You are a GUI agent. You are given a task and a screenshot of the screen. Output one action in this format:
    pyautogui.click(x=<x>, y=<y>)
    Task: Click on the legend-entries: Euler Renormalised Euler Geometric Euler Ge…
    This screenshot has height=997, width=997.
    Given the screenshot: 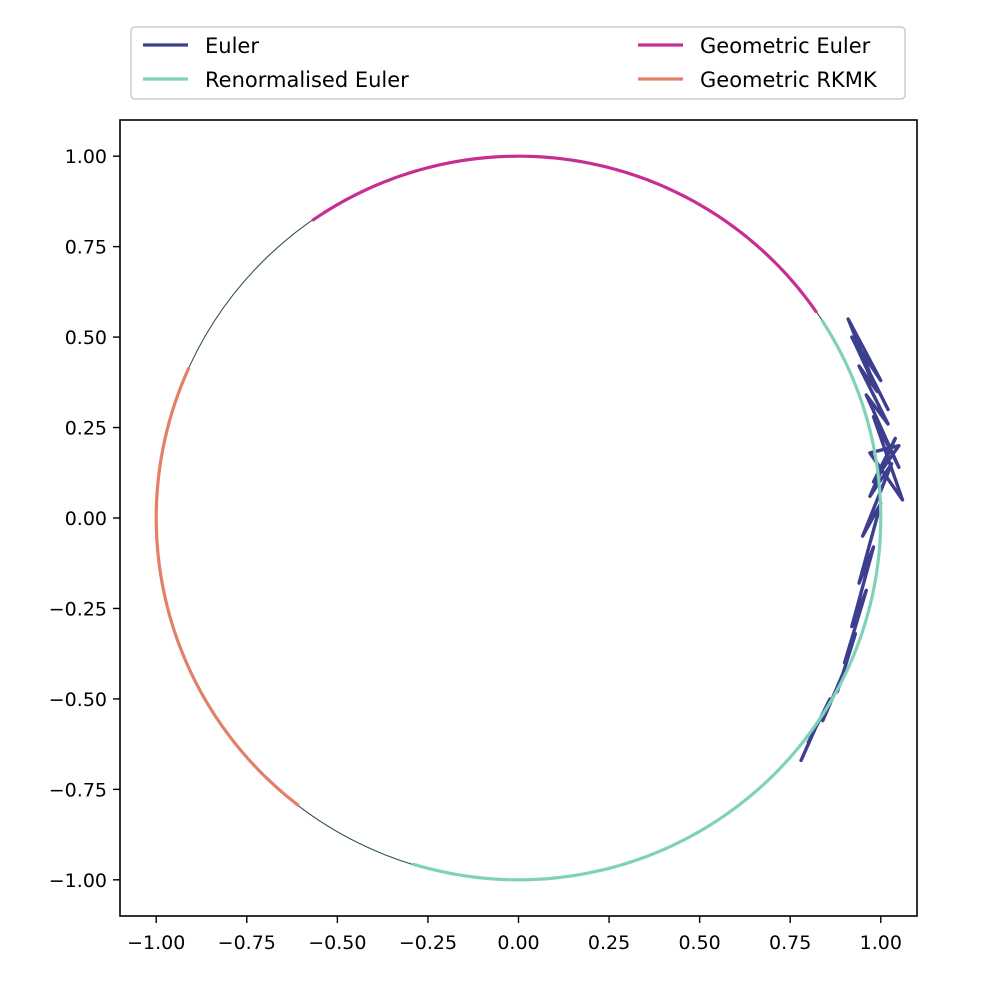 What is the action you would take?
    pyautogui.click(x=510, y=63)
    